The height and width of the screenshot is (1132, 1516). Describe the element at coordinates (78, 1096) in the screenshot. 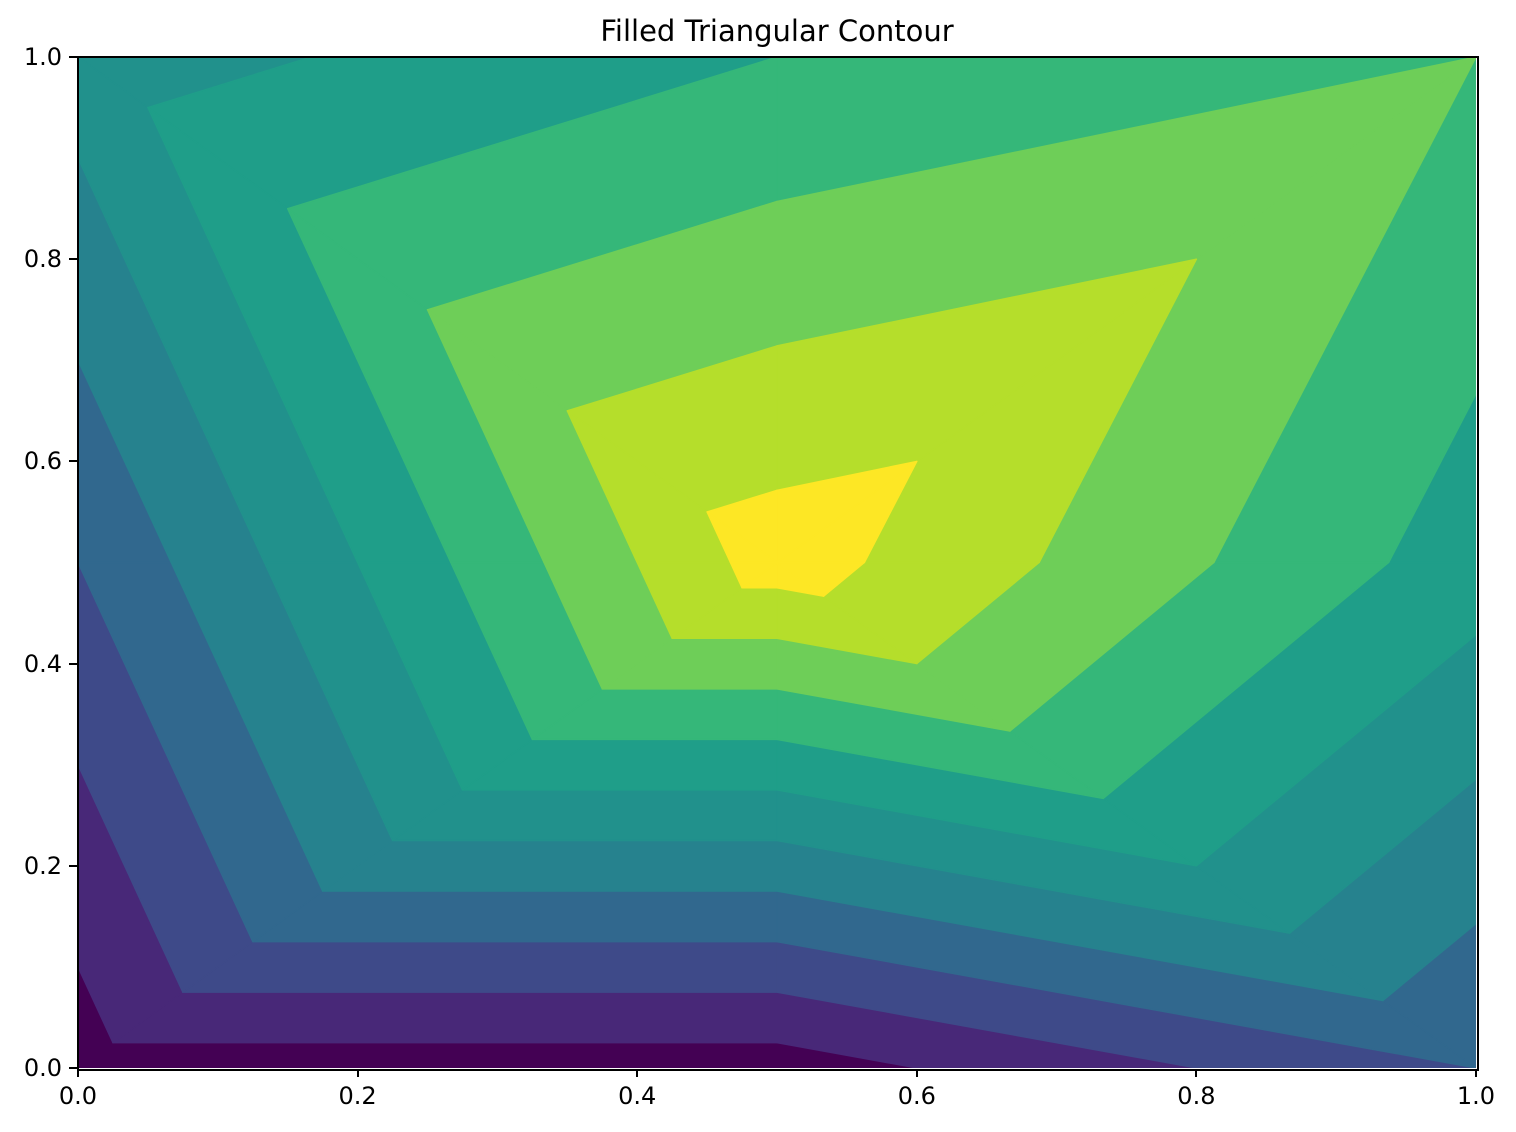

I see `x-tick-label: 0.0` at that location.